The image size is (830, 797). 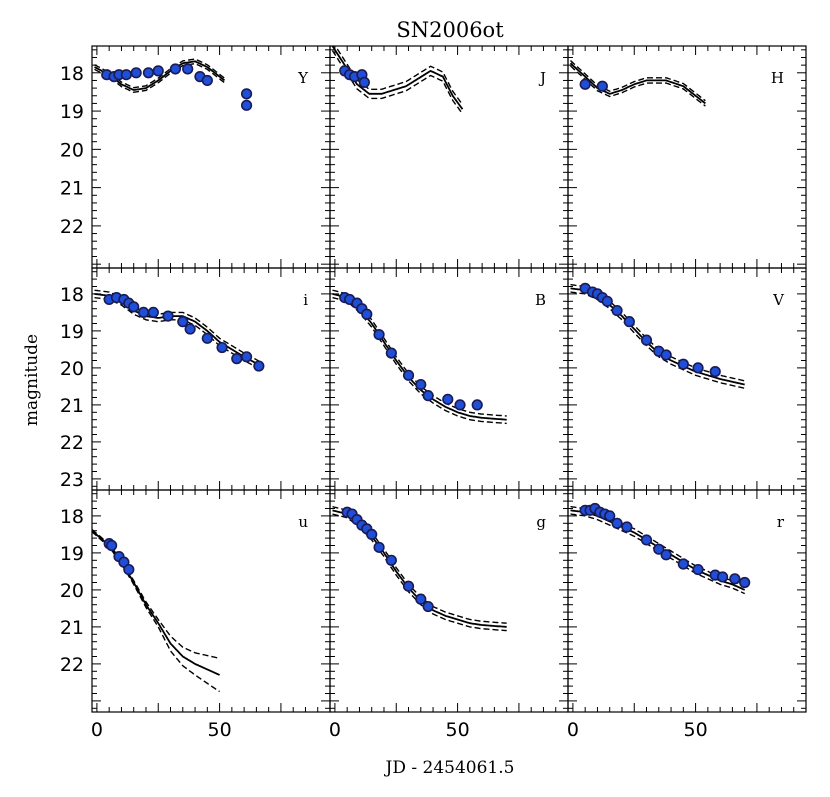 What do you see at coordinates (303, 78) in the screenshot?
I see `band-label-Y: Y` at bounding box center [303, 78].